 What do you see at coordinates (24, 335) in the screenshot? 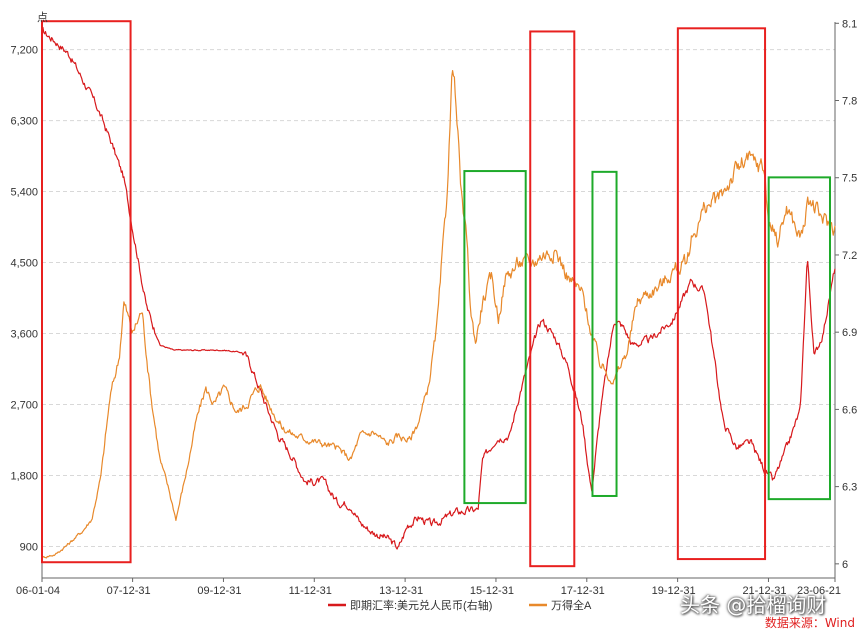
I see `y-left-tick-label: 3,600` at bounding box center [24, 335].